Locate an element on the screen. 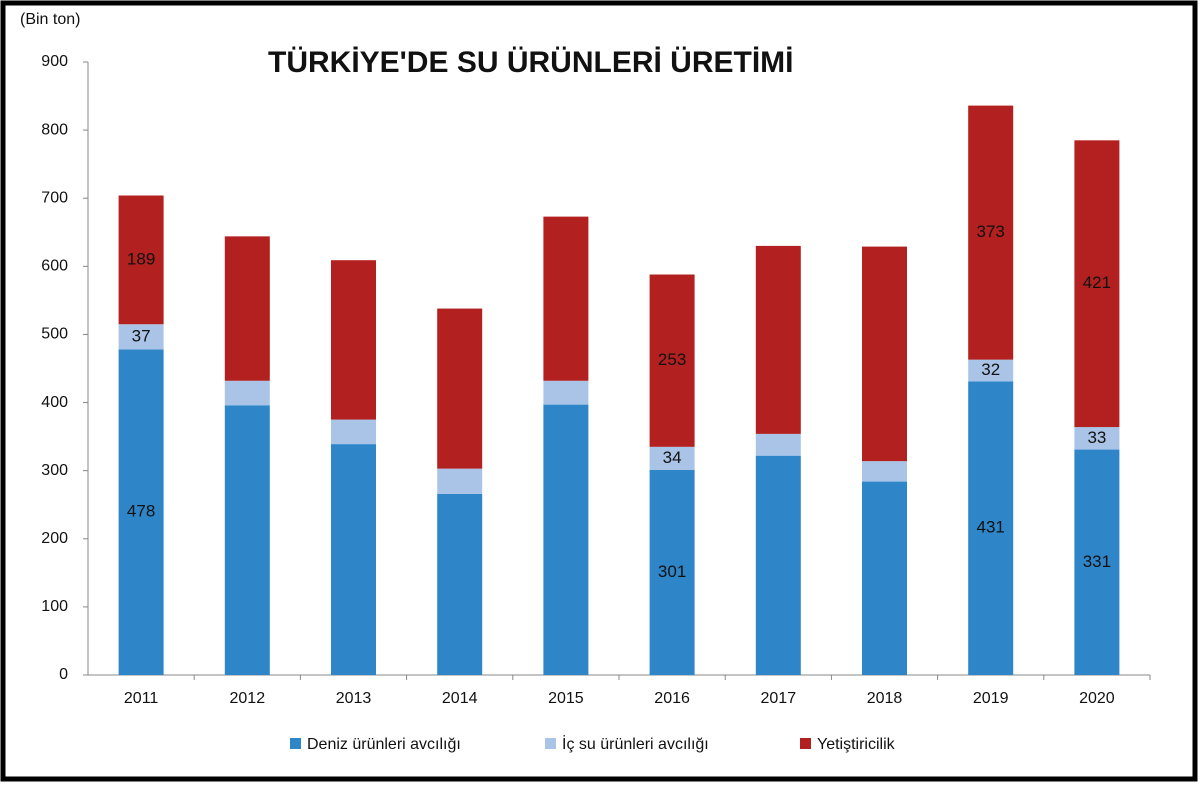 This screenshot has height=789, width=1200. data-label: 478 is located at coordinates (141, 511).